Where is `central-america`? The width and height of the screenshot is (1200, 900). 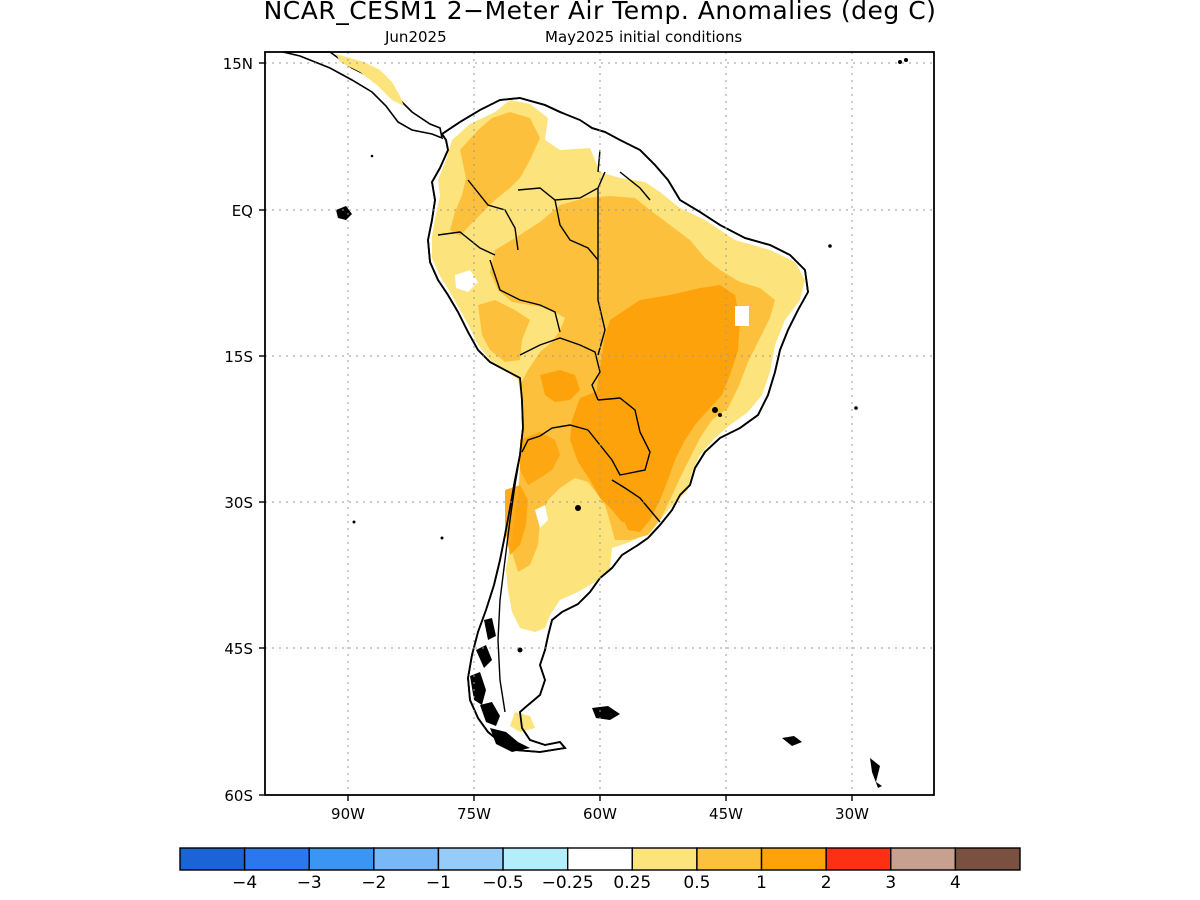
central-america is located at coordinates (363, 95).